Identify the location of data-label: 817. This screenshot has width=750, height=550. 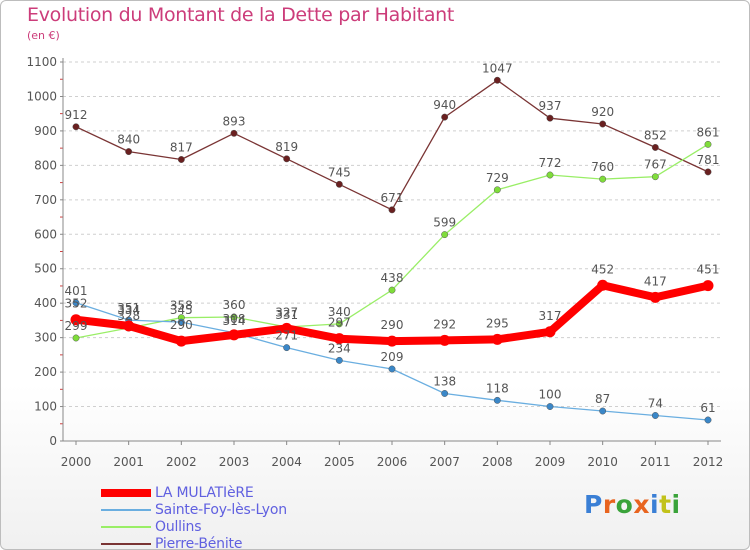
(181, 148).